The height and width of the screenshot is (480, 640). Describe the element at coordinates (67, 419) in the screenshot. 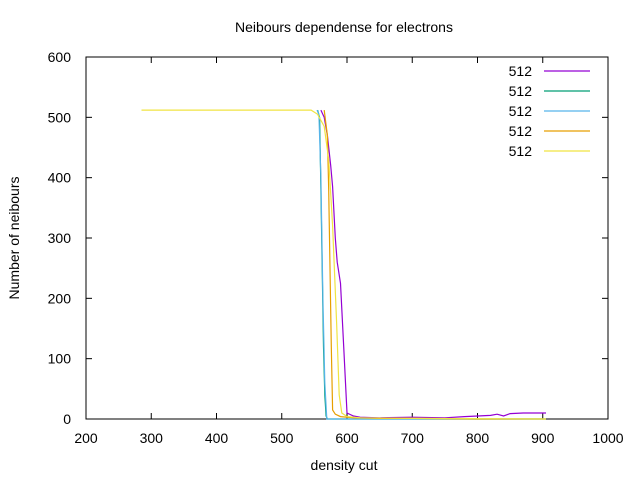

I see `y-tick-label: 0` at that location.